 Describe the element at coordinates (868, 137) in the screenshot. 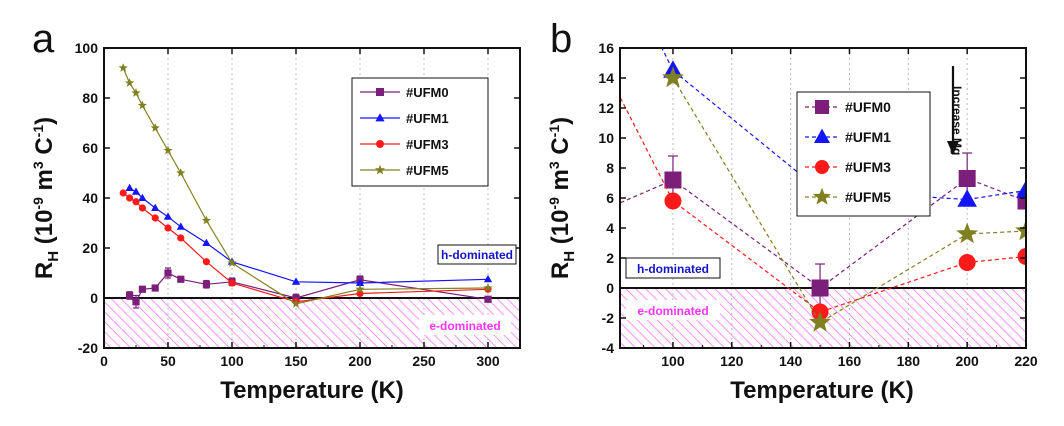

I see `legend-label: #UFM1` at that location.